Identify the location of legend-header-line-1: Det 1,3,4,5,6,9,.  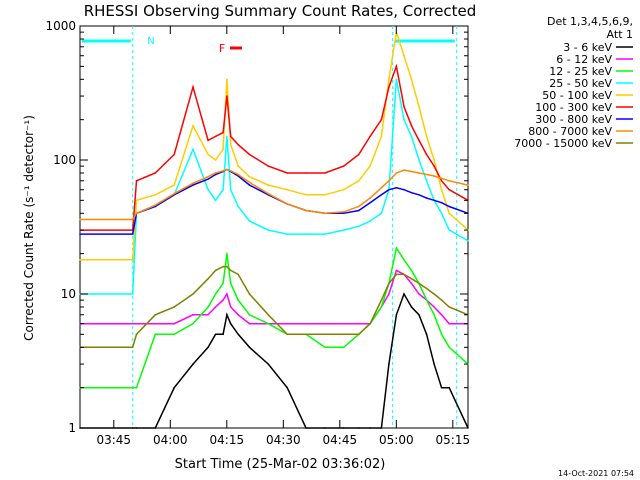
(590, 21).